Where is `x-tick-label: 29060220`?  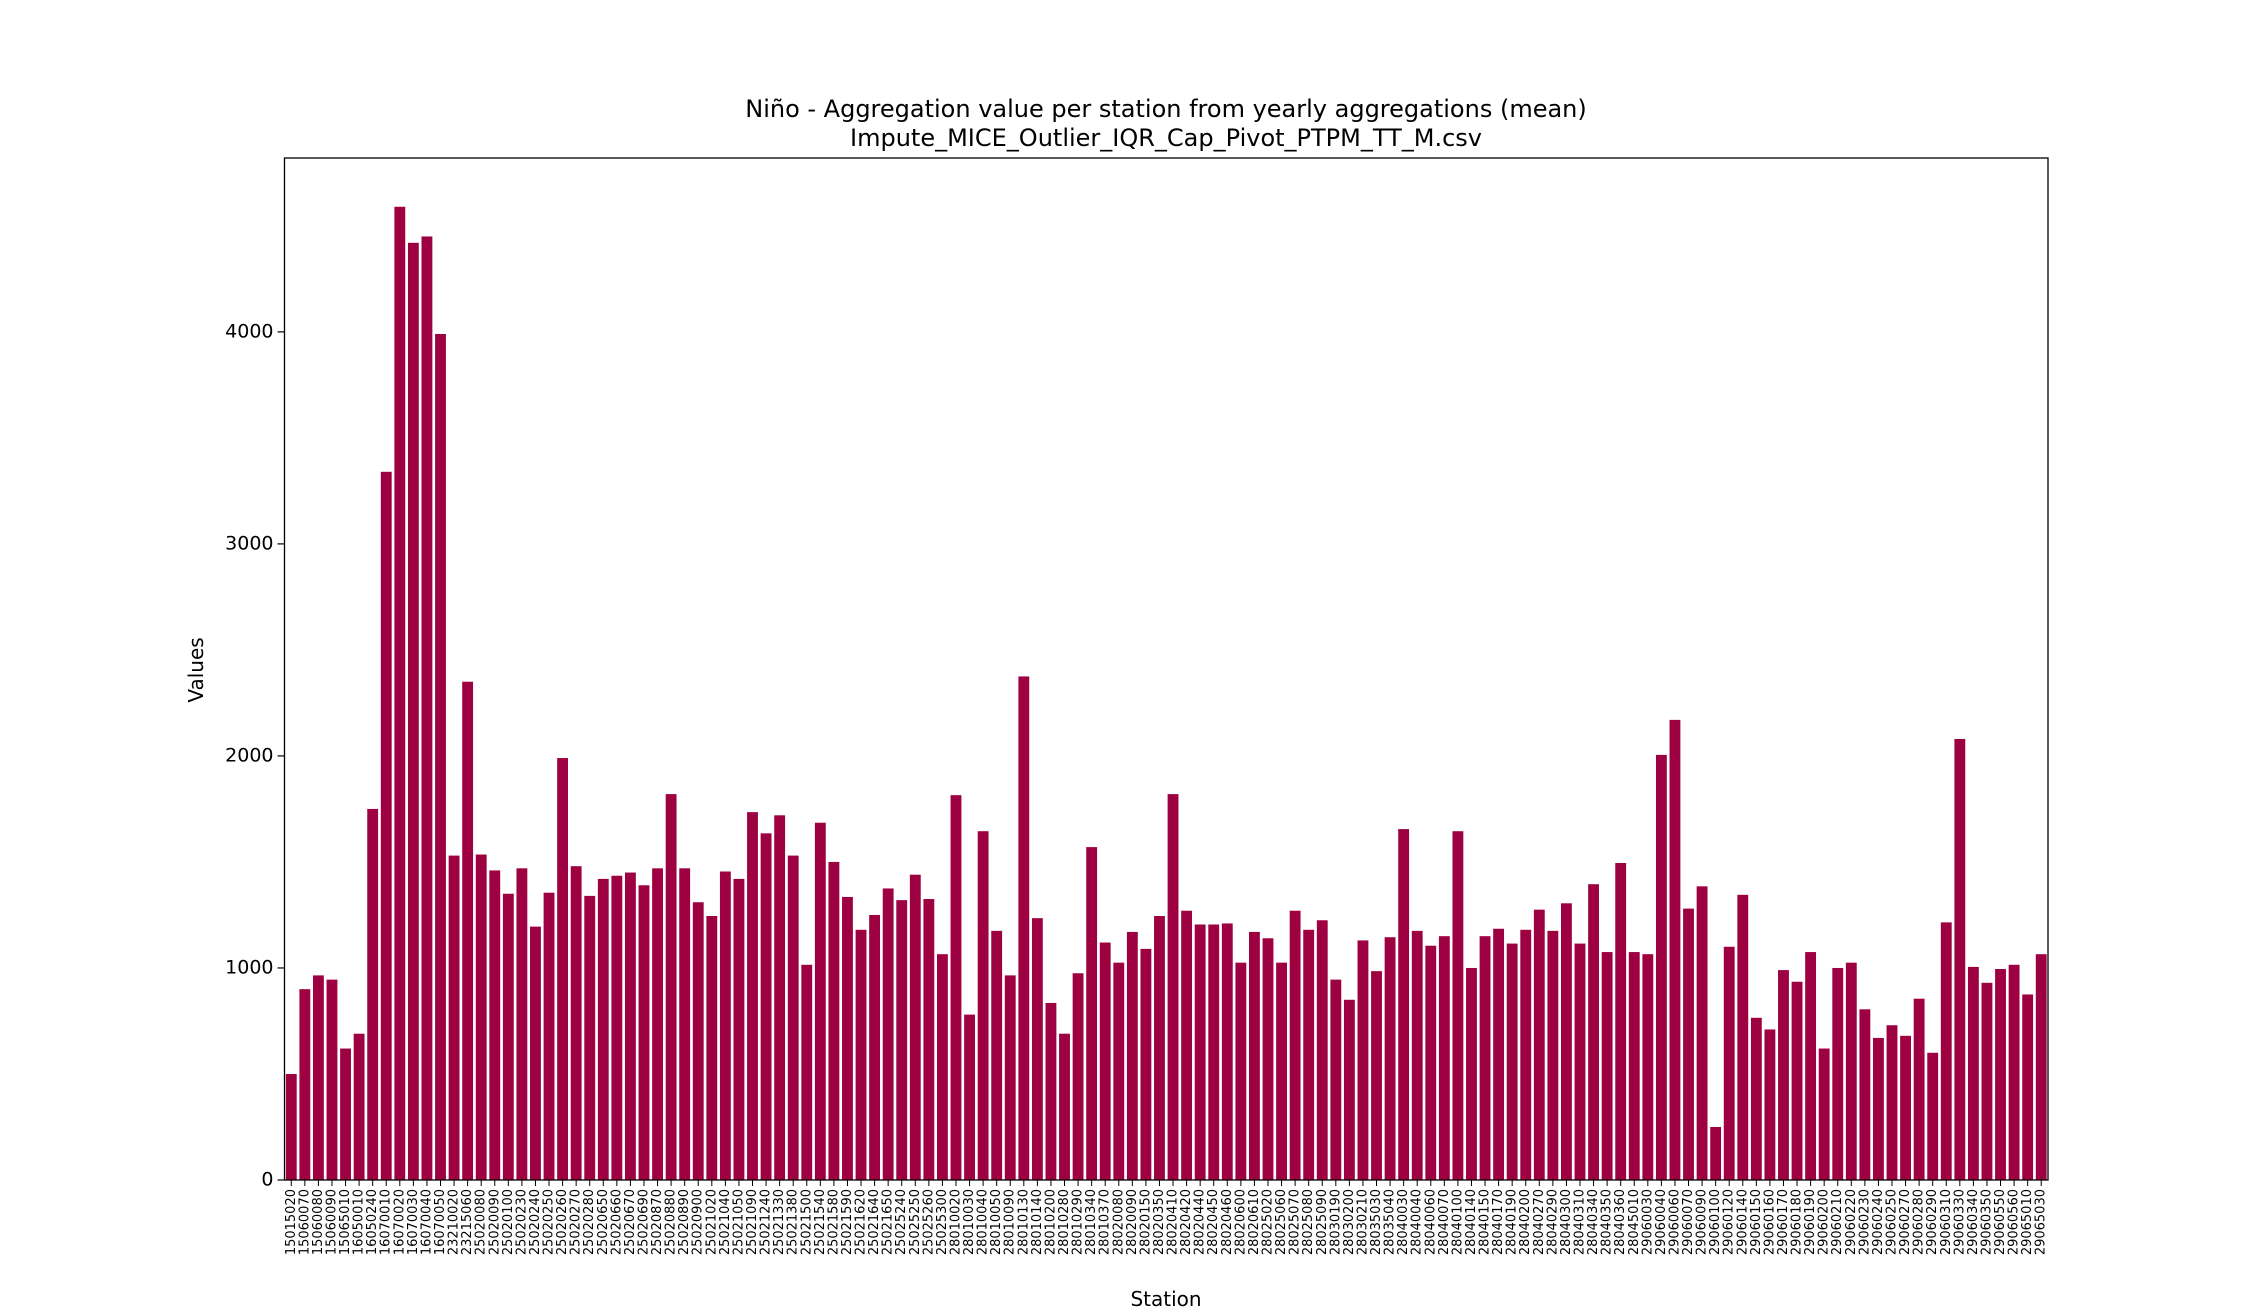 x-tick-label: 29060220 is located at coordinates (1851, 1222).